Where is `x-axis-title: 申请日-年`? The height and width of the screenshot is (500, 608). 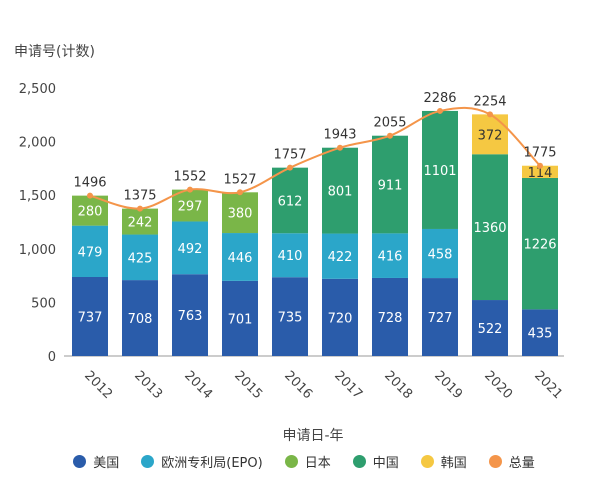 x-axis-title: 申请日-年 is located at coordinates (312, 436).